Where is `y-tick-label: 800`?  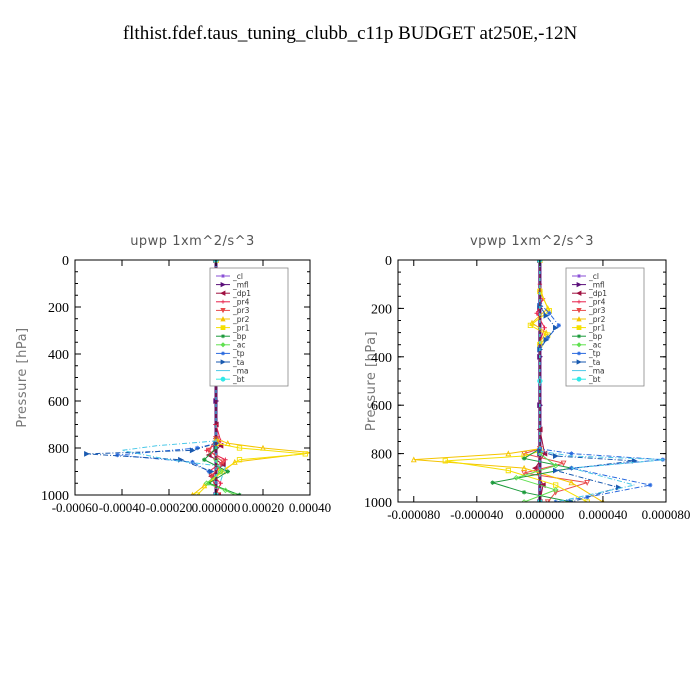
y-tick-label: 800 is located at coordinates (381, 455).